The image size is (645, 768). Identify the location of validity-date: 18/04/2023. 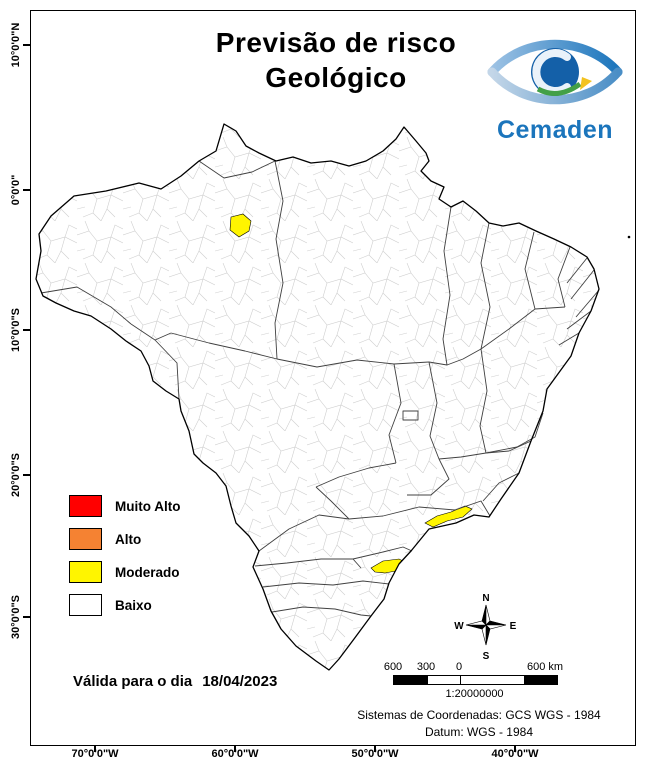
(240, 681).